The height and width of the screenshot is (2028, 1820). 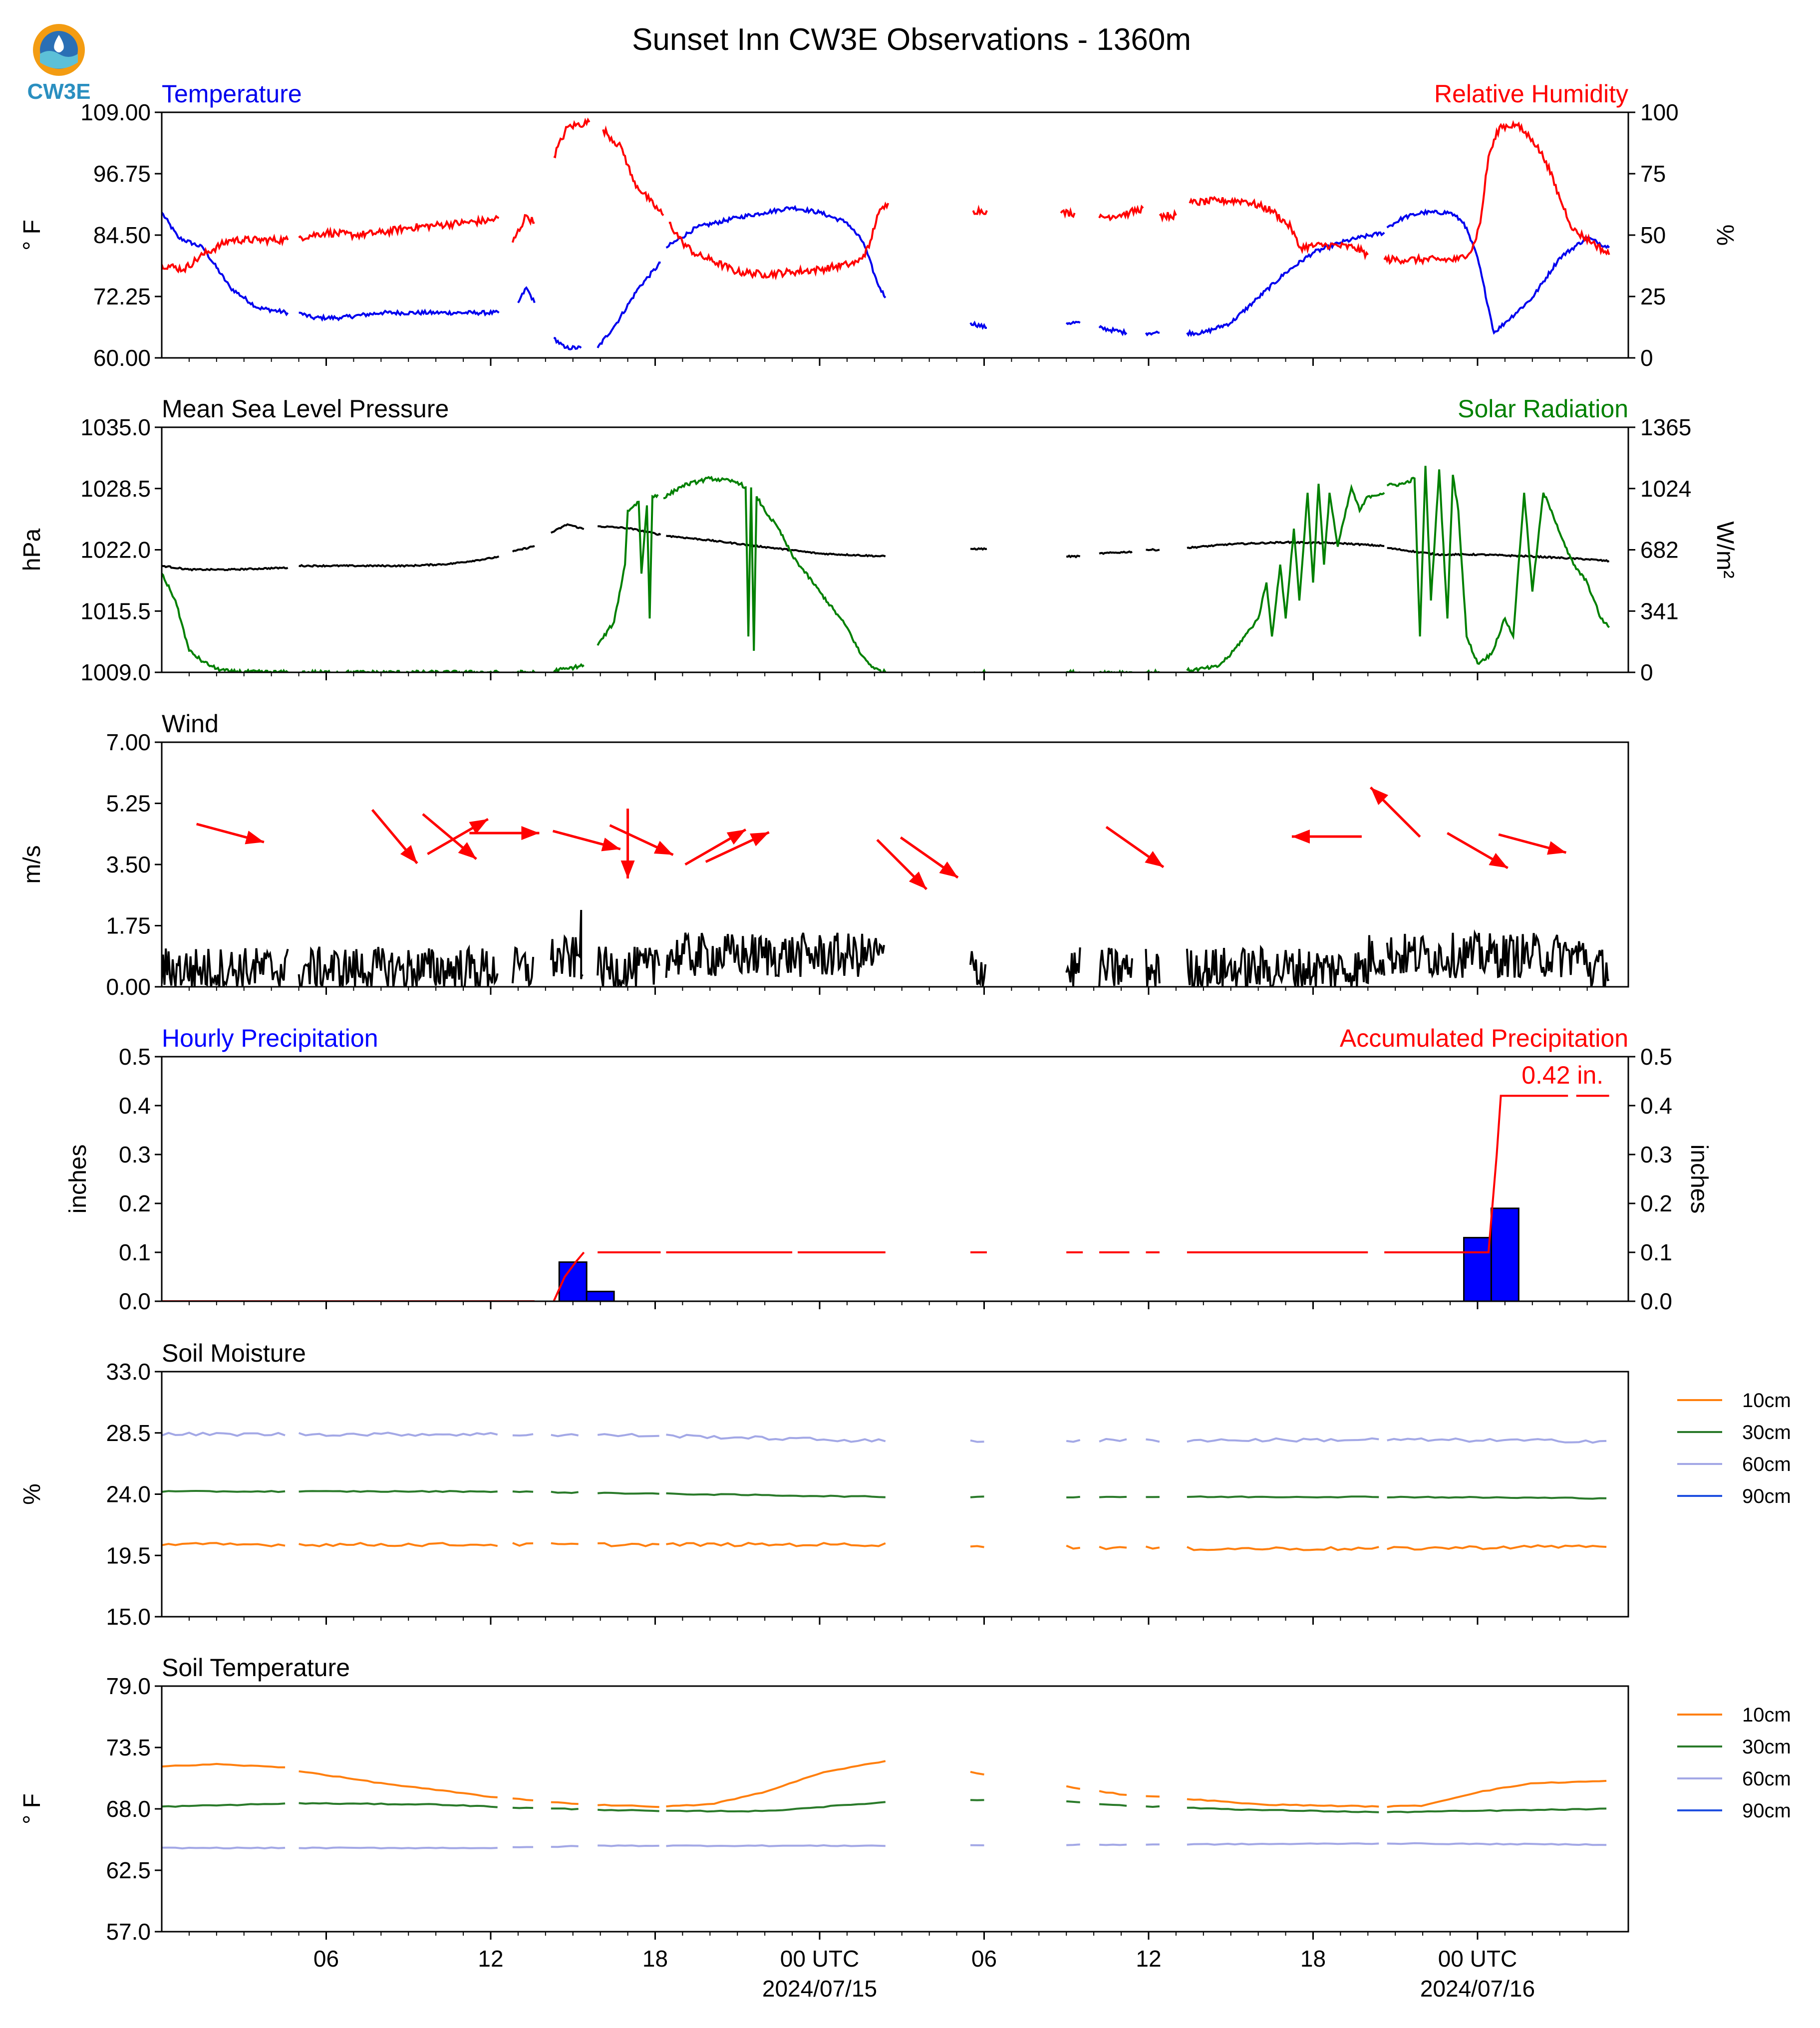 What do you see at coordinates (128, 742) in the screenshot?
I see `y-tick-label-left: 7.00` at bounding box center [128, 742].